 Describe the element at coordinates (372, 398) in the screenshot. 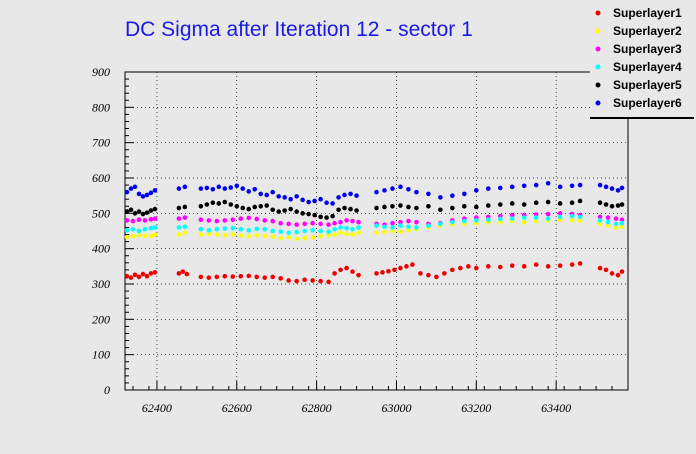

I see `x-axis: 62400 62600 62800 63000 63200 63400` at that location.